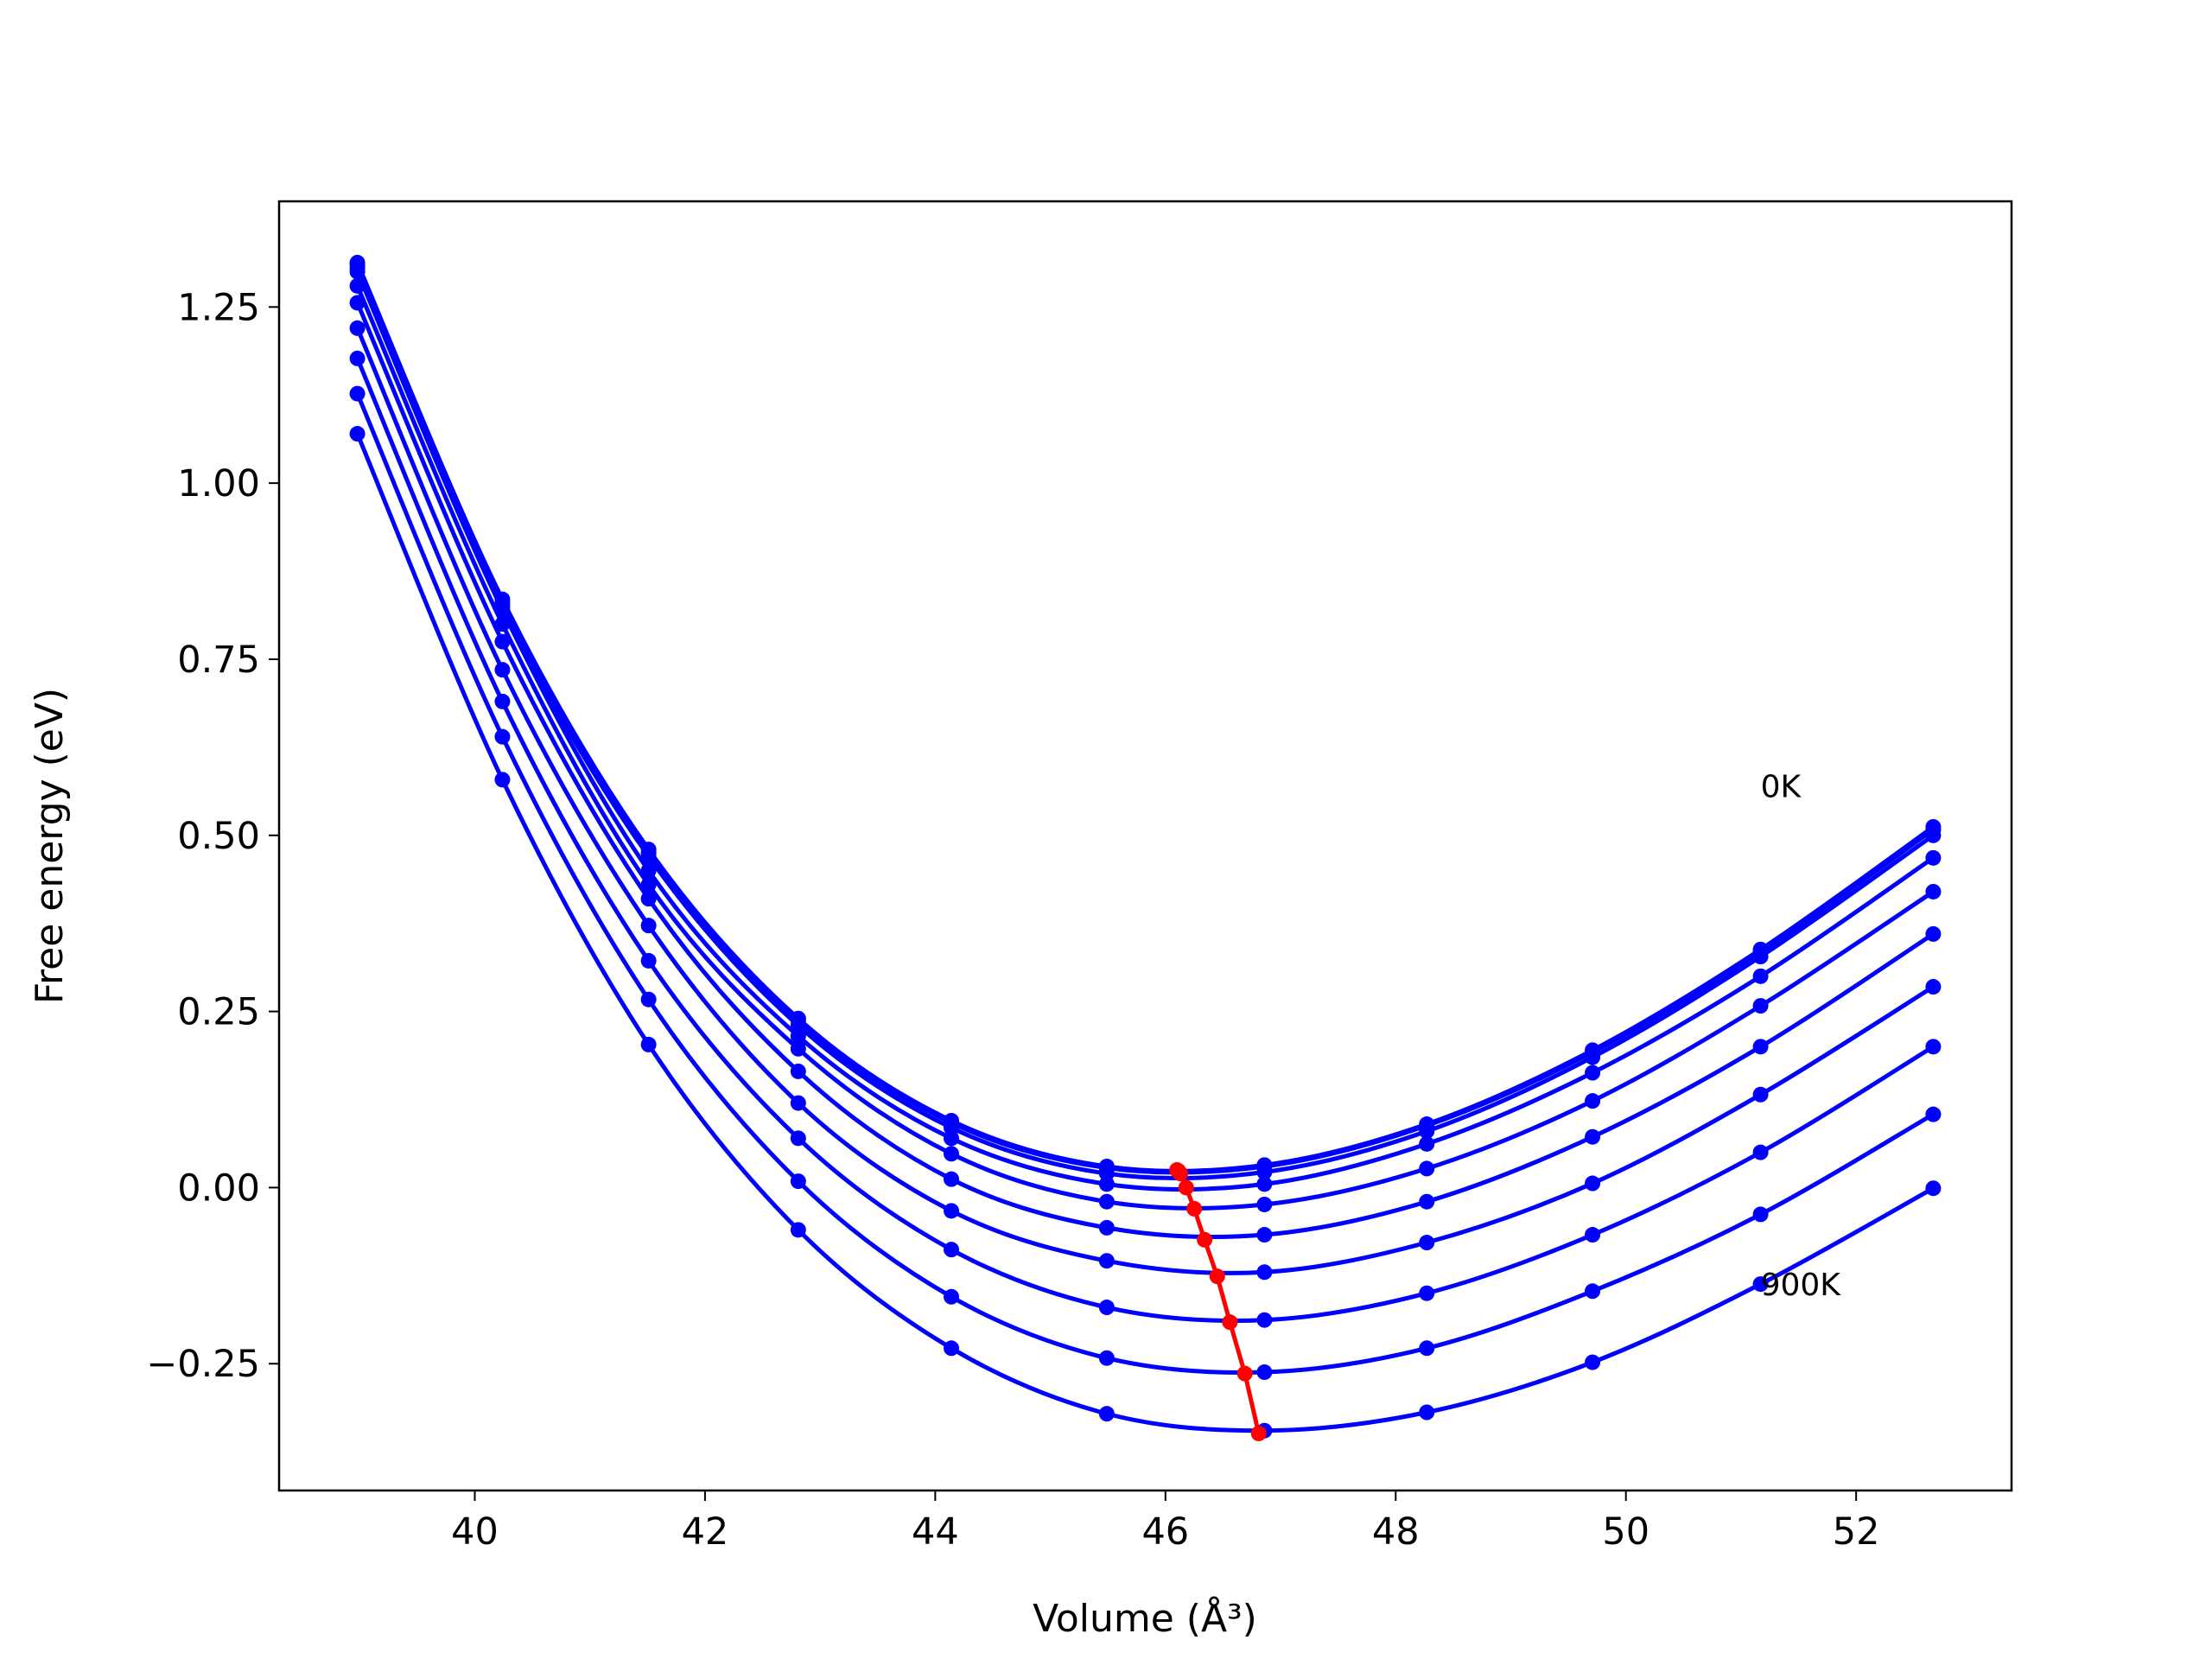 The image size is (2212, 1659). What do you see at coordinates (936, 1532) in the screenshot?
I see `x-tick-label: 44` at bounding box center [936, 1532].